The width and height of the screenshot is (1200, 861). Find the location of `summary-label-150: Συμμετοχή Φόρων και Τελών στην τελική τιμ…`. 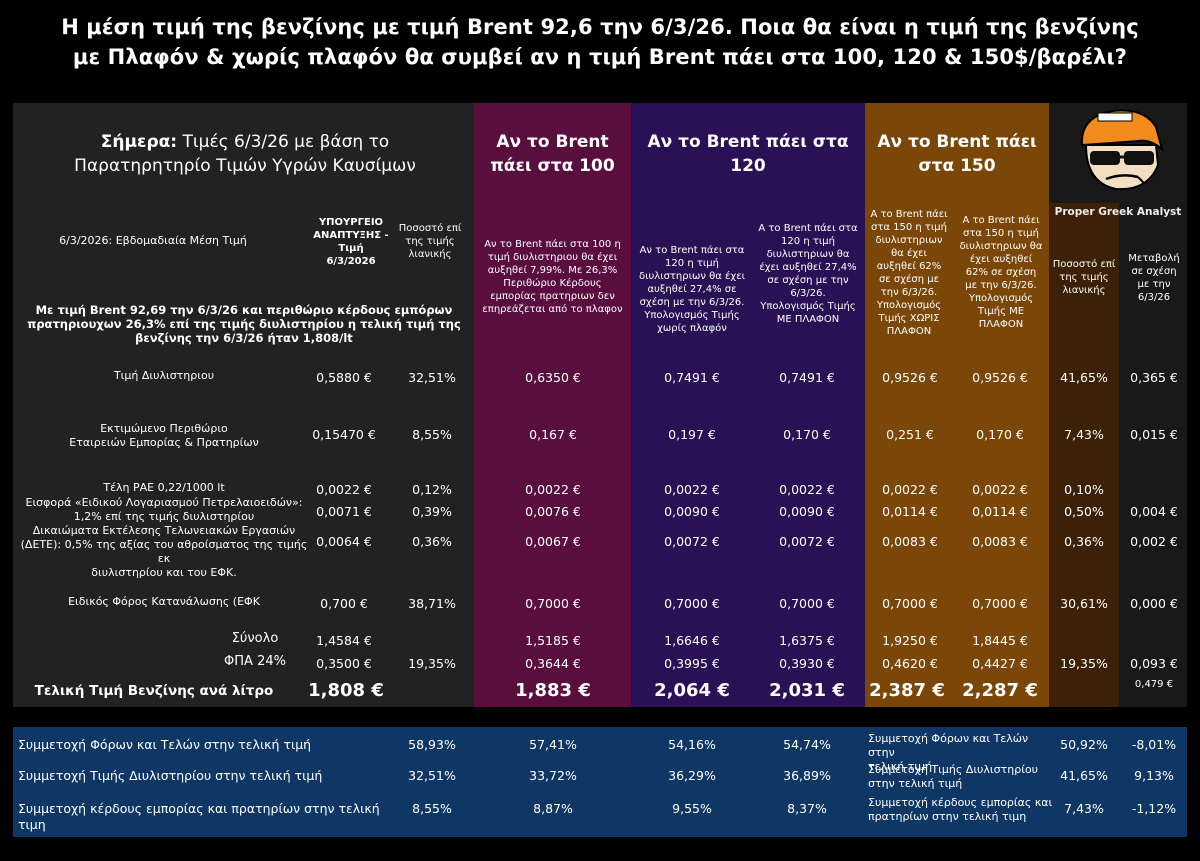

summary-label-150: Συμμετοχή Φόρων και Τελών στην τελική τιμ… is located at coordinates (948, 752).